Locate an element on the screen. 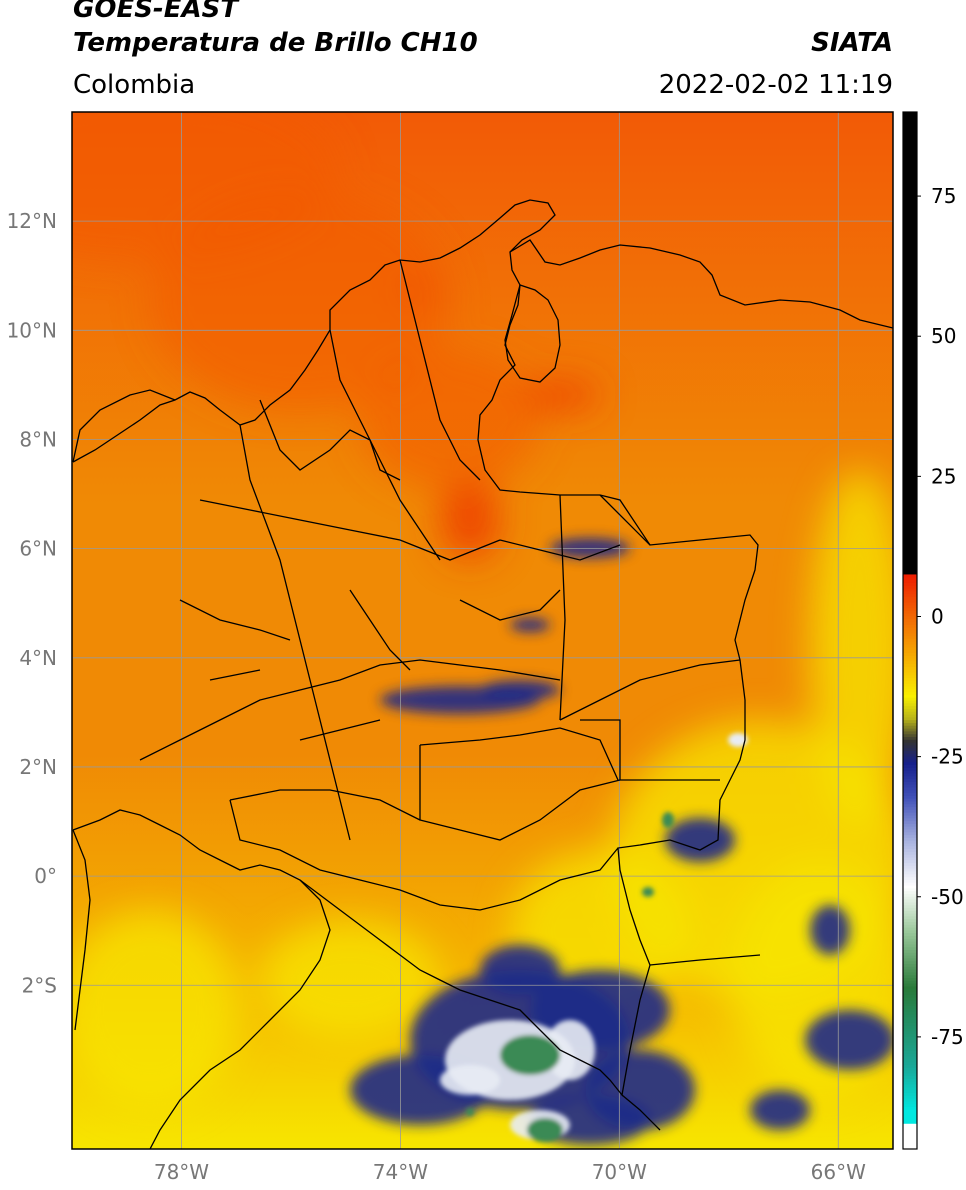 Image resolution: width=966 pixels, height=1190 pixels. colorbar-tick-label: -75 is located at coordinates (947, 1037).